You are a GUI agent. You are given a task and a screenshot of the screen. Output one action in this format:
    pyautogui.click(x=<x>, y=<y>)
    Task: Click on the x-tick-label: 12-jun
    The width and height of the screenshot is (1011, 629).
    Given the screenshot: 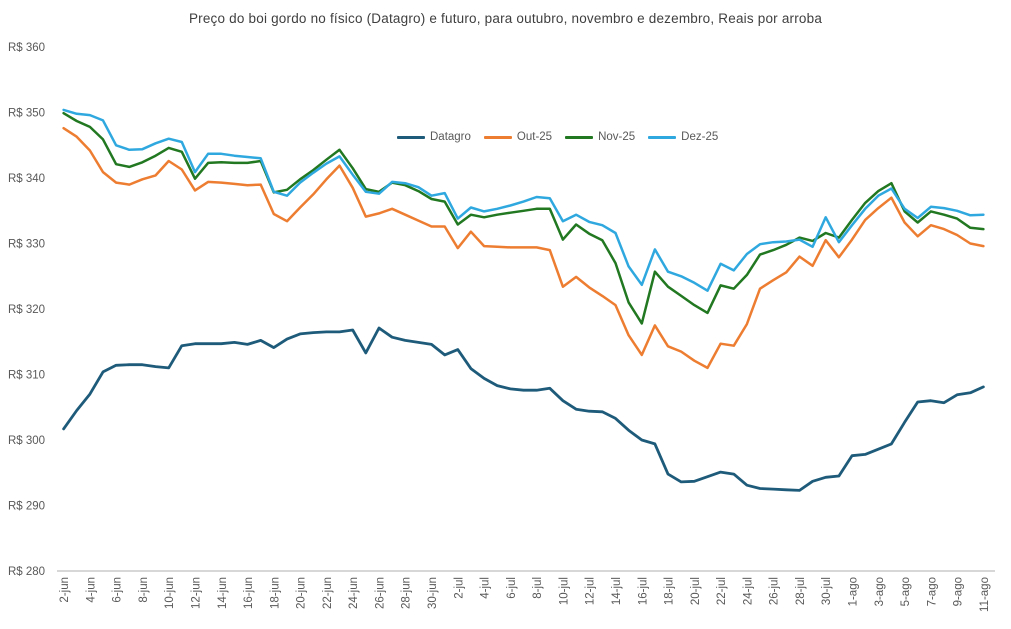 What is the action you would take?
    pyautogui.click(x=196, y=593)
    